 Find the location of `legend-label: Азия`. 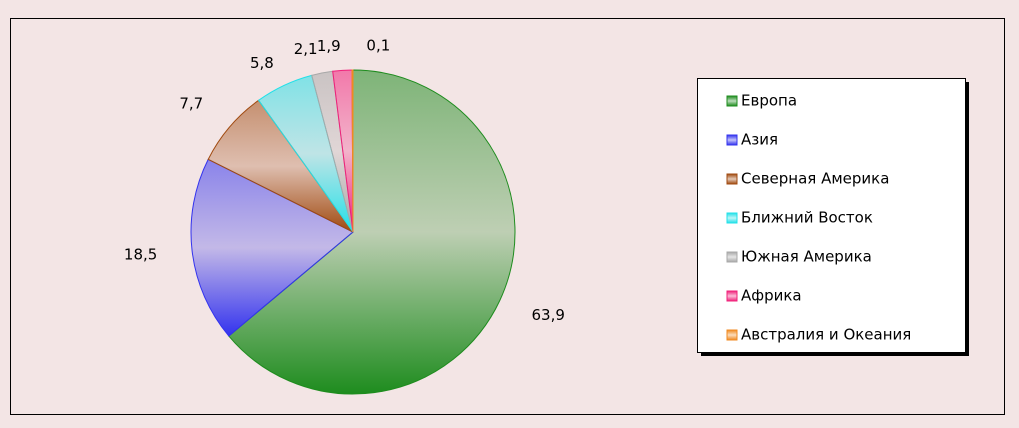

legend-label: Азия is located at coordinates (759, 140).